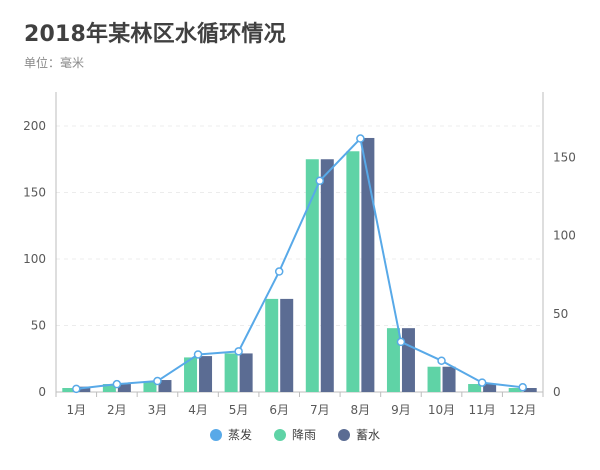  Describe the element at coordinates (401, 410) in the screenshot. I see `x-tick-label: 9月` at that location.